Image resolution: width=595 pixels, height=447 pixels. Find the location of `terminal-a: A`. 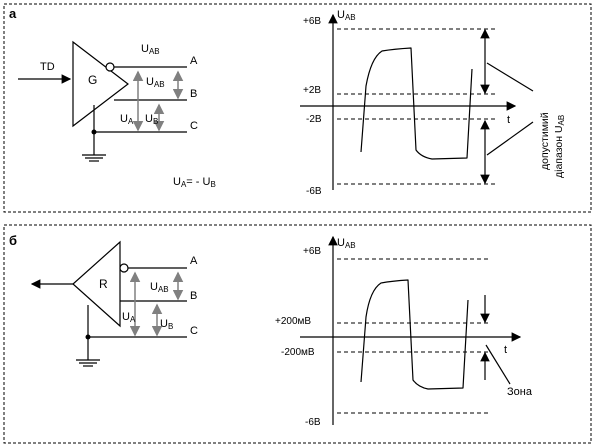

terminal-a: A is located at coordinates (194, 61).